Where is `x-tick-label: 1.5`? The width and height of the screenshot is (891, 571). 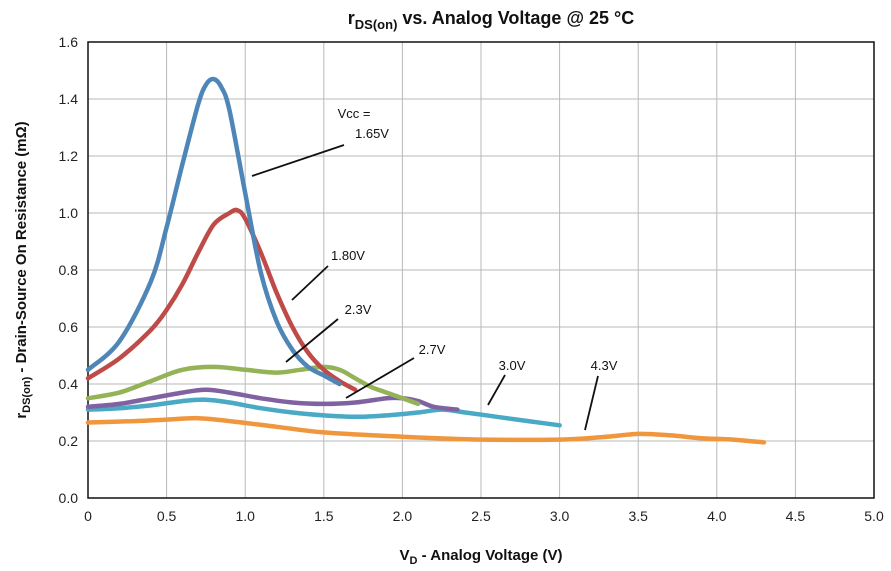 x-tick-label: 1.5 is located at coordinates (324, 516).